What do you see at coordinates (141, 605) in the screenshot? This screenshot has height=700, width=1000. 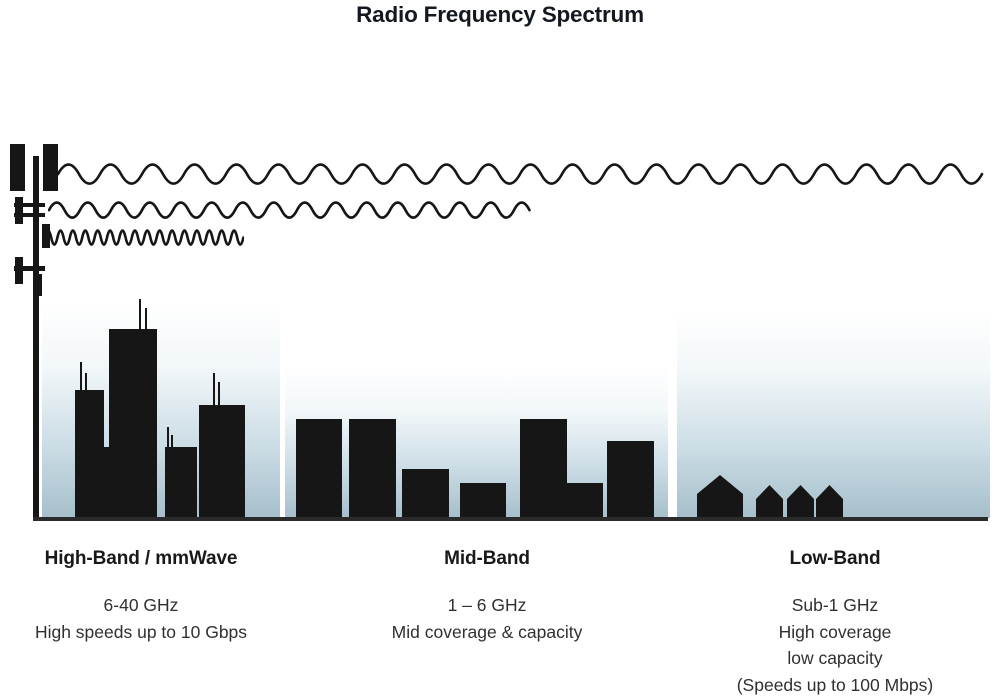 I see `high-band-detail-line-1: 6-40 GHz` at bounding box center [141, 605].